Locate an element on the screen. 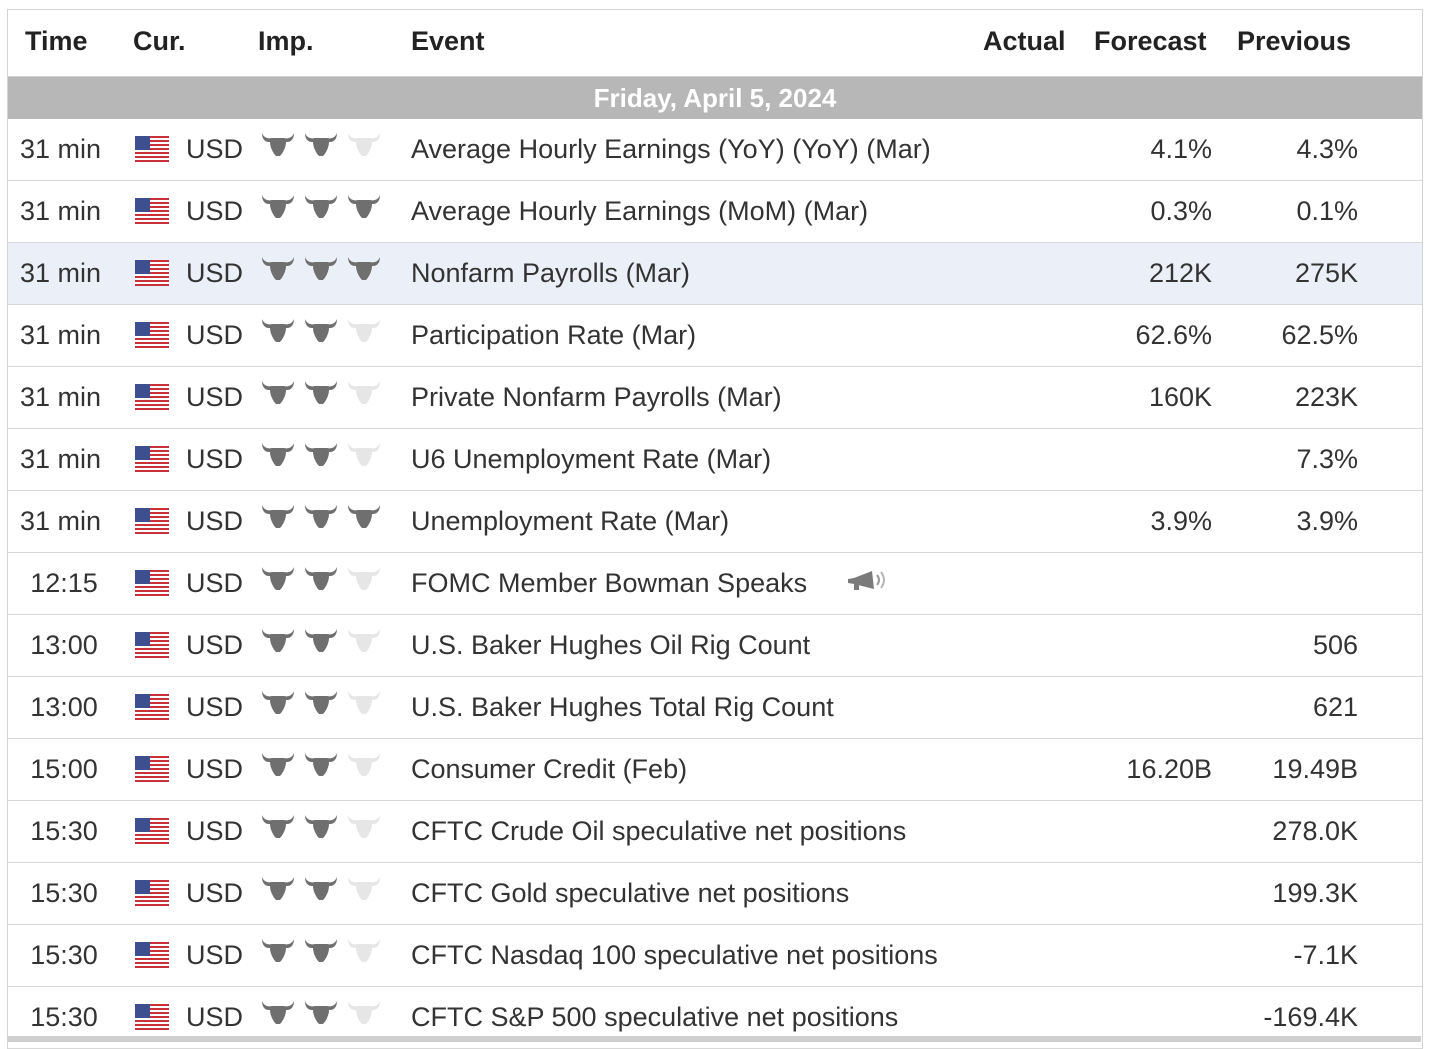 Image resolution: width=1436 pixels, height=1049 pixels. table-row: 31 min USD U6 Unemployment Rate (Mar) 7.3% is located at coordinates (715, 460).